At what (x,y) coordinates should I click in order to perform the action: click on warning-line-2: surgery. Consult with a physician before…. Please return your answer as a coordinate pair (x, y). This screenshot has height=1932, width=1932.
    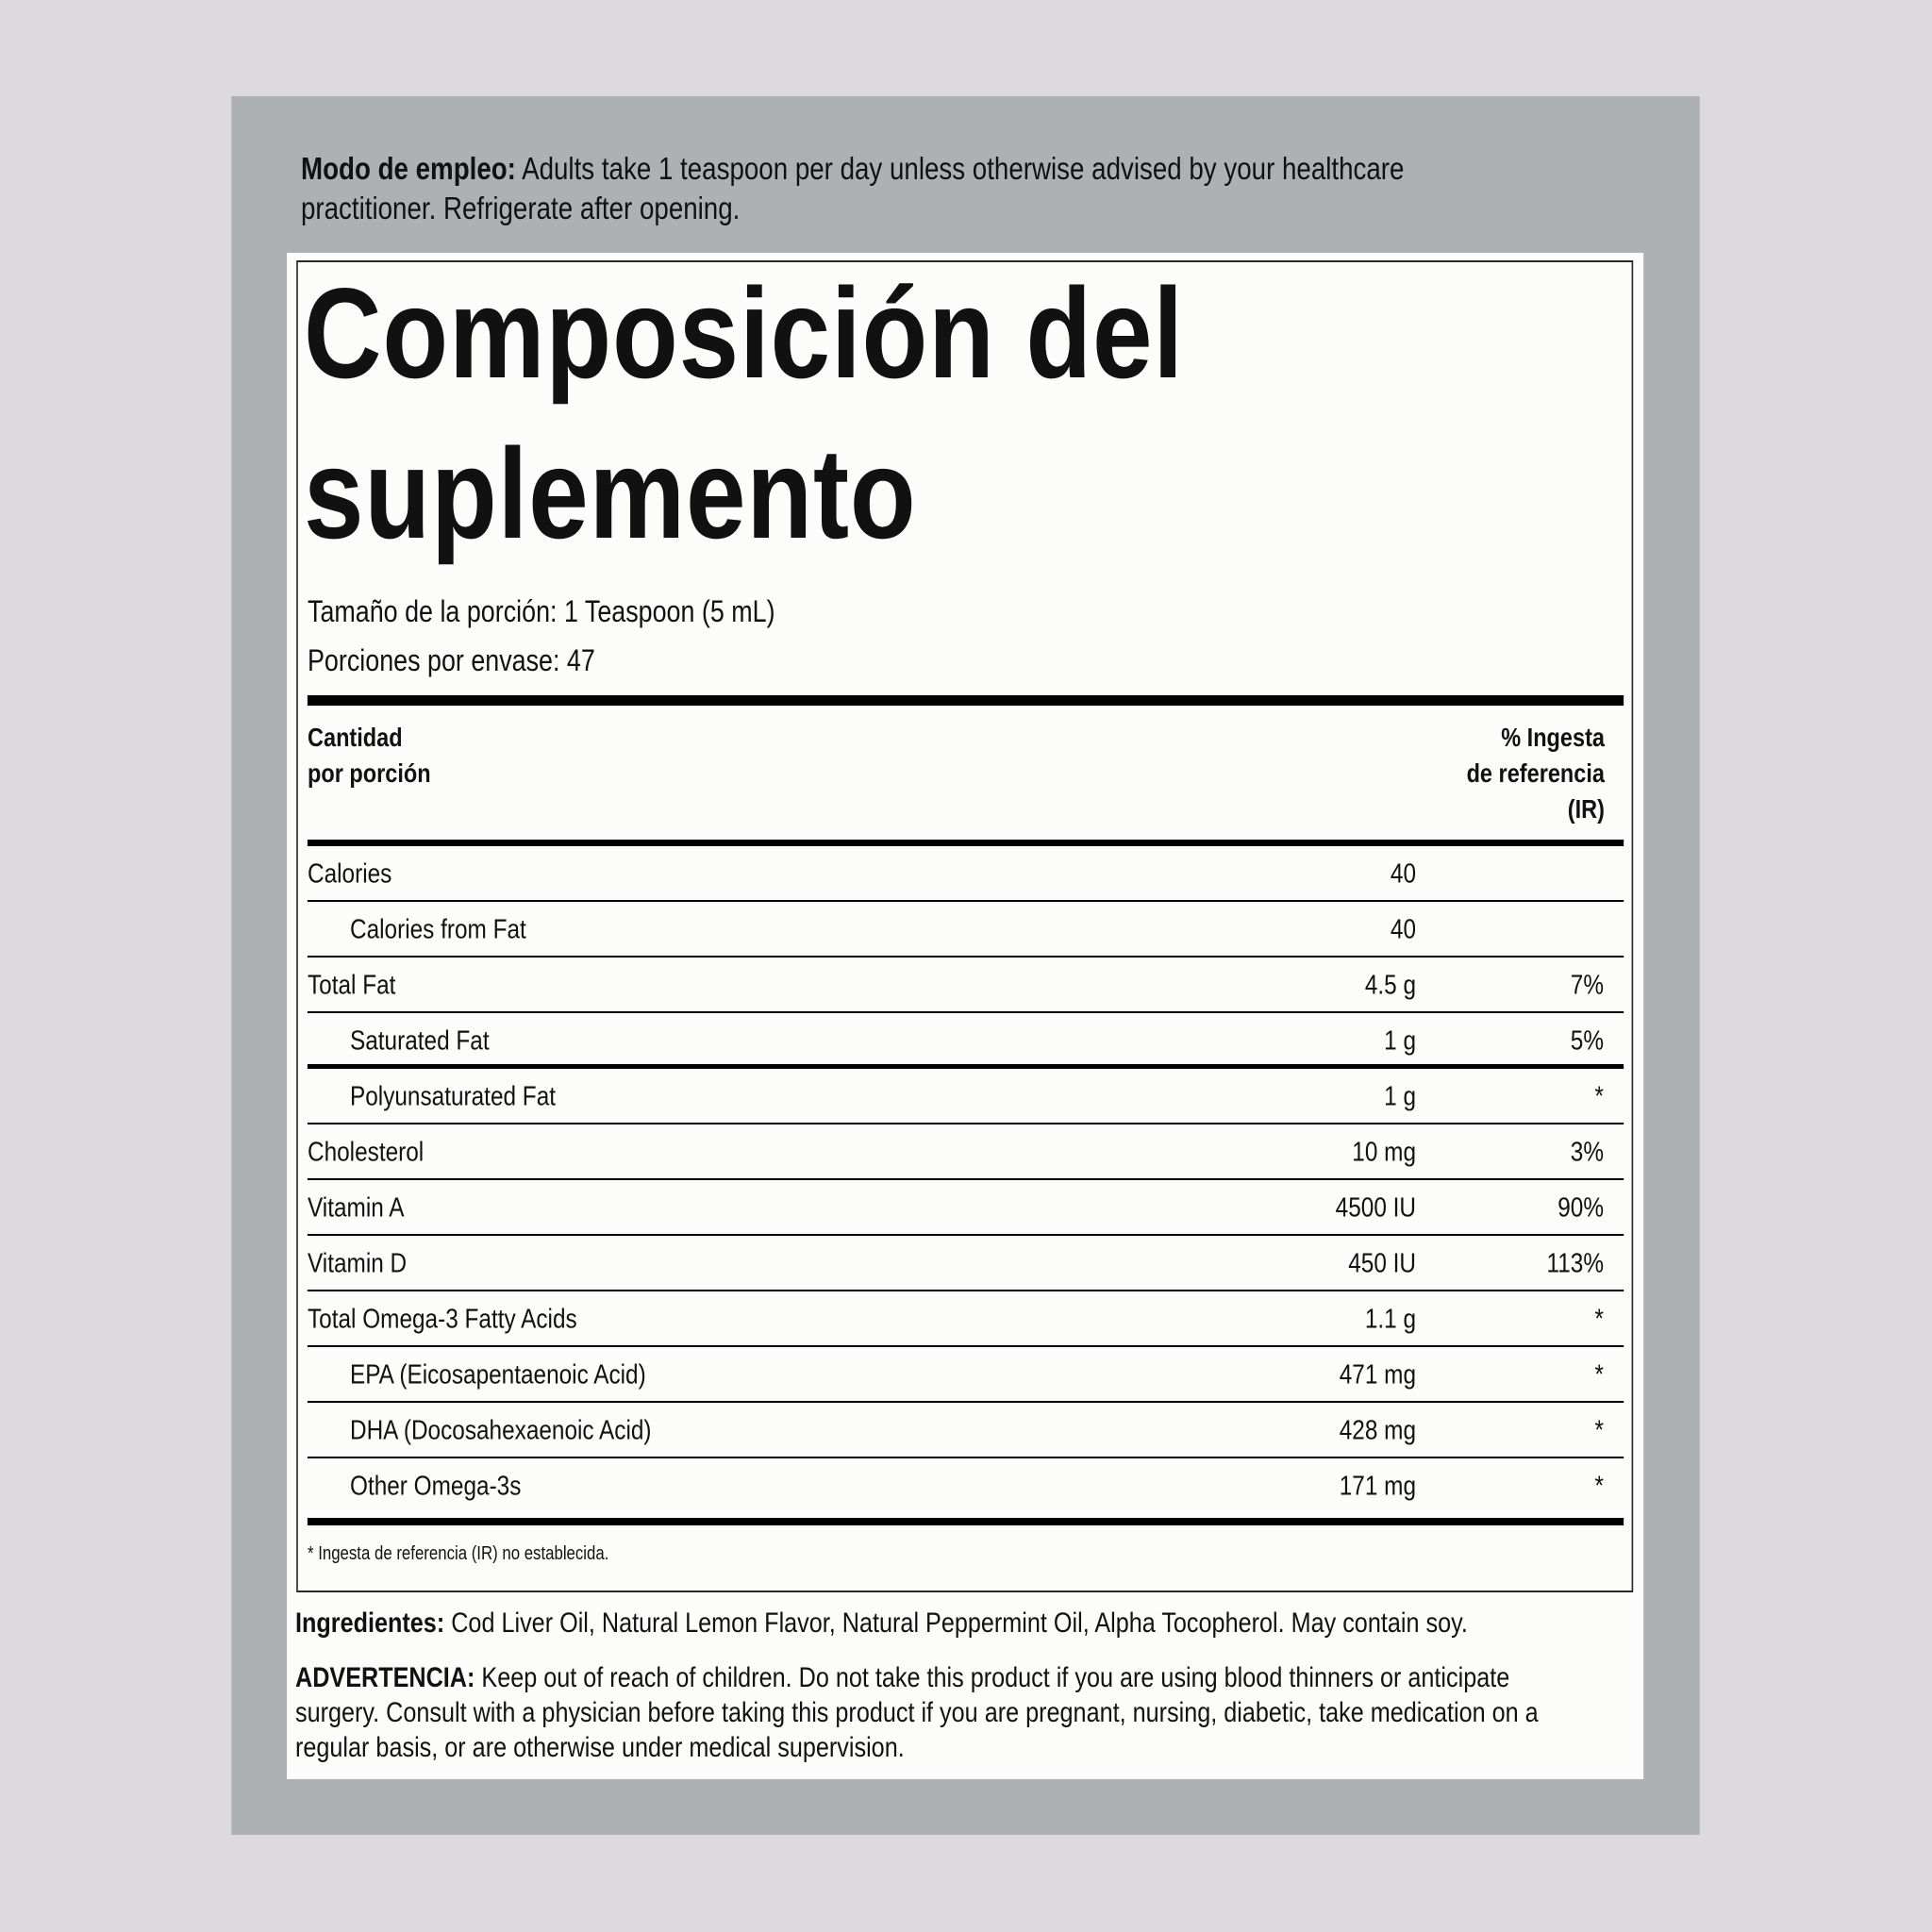
    Looking at the image, I should click on (916, 1713).